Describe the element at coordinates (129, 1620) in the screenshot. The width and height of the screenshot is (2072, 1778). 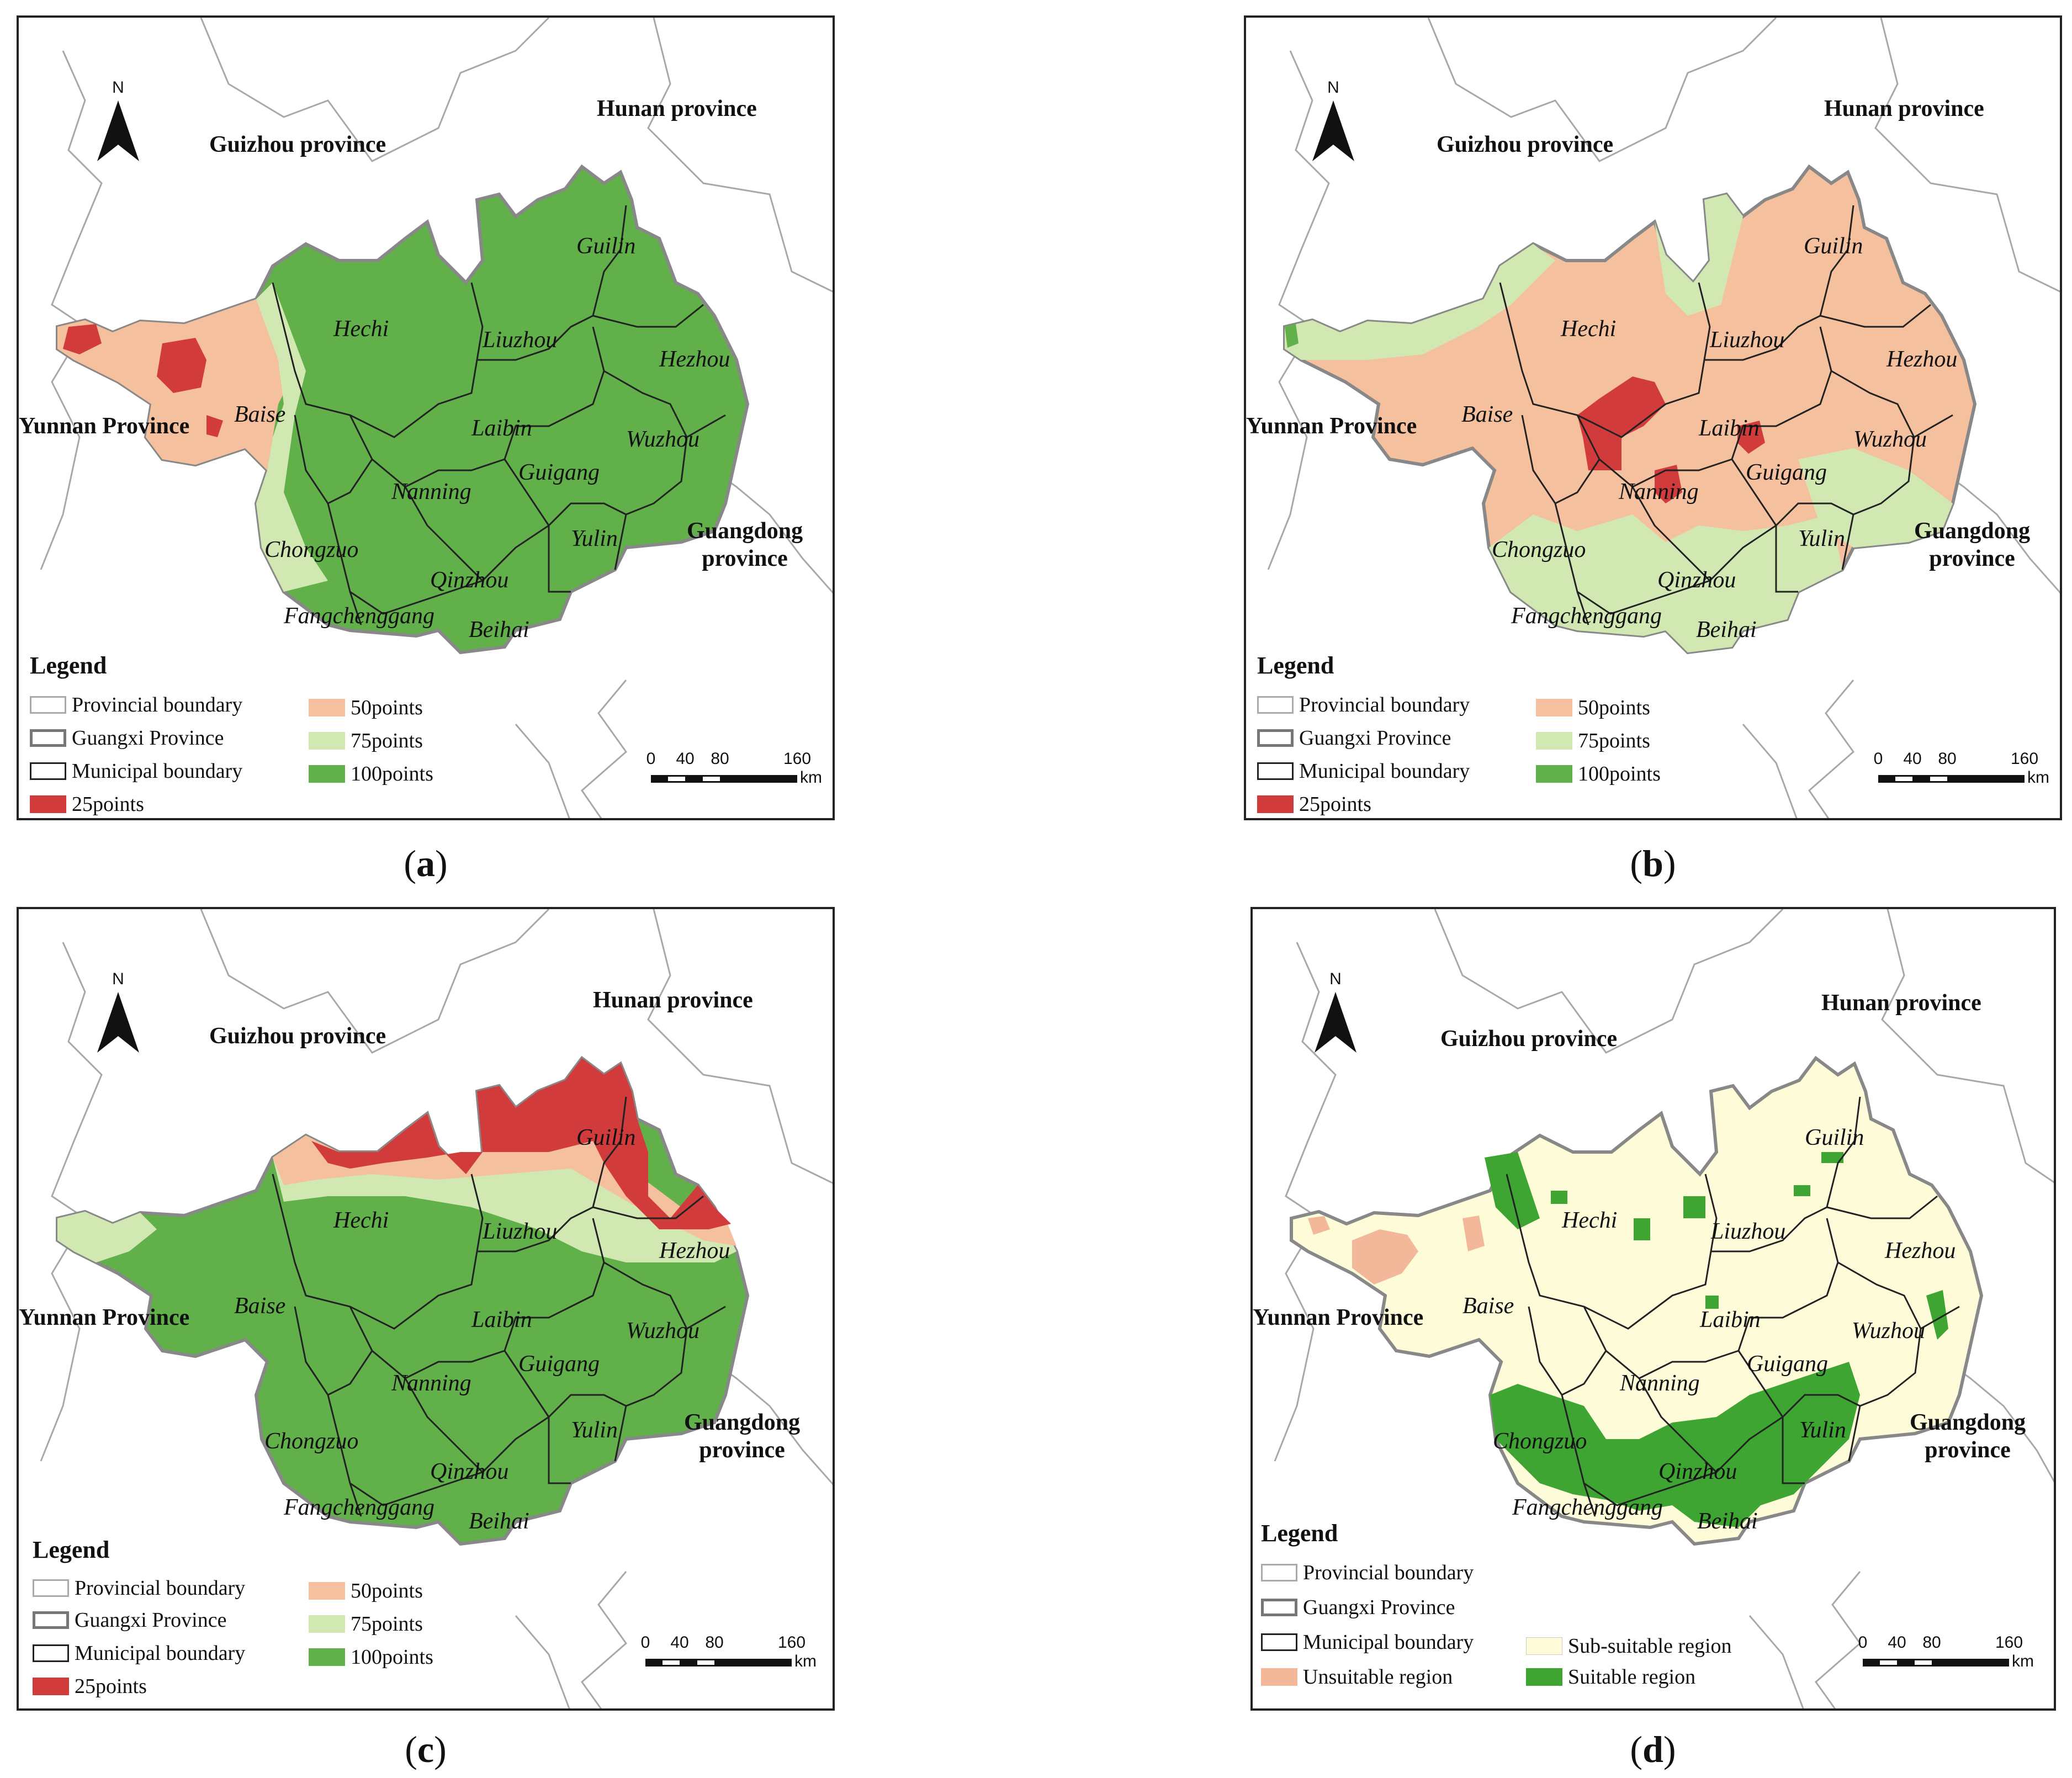
I see `legend-guangxi-province: Guangxi Province` at that location.